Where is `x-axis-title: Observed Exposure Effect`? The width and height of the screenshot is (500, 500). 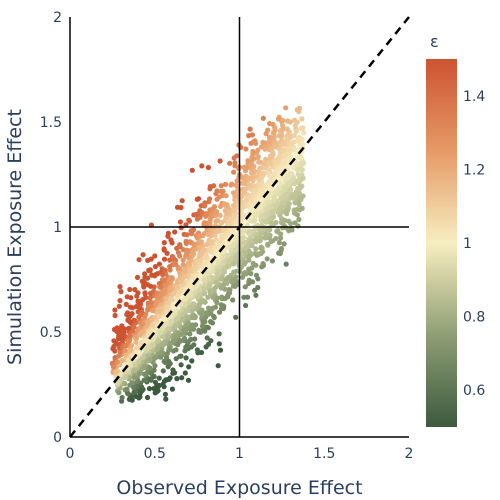 x-axis-title: Observed Exposure Effect is located at coordinates (239, 488).